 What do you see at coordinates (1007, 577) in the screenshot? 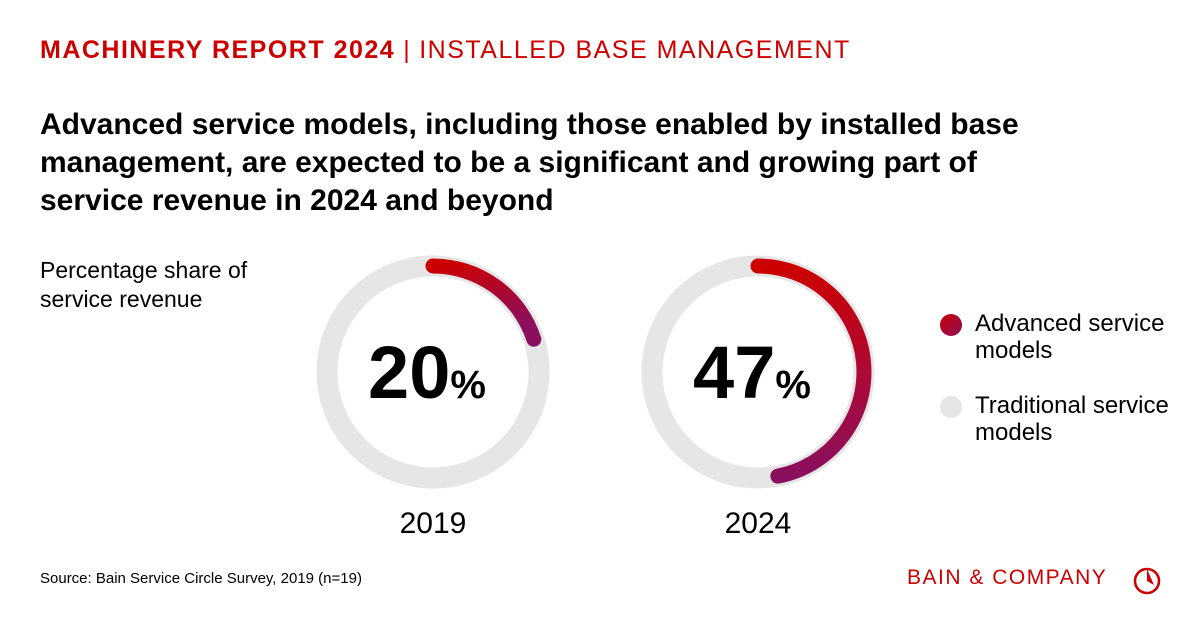
I see `company-logo-text: BAIN & COMPANY` at bounding box center [1007, 577].